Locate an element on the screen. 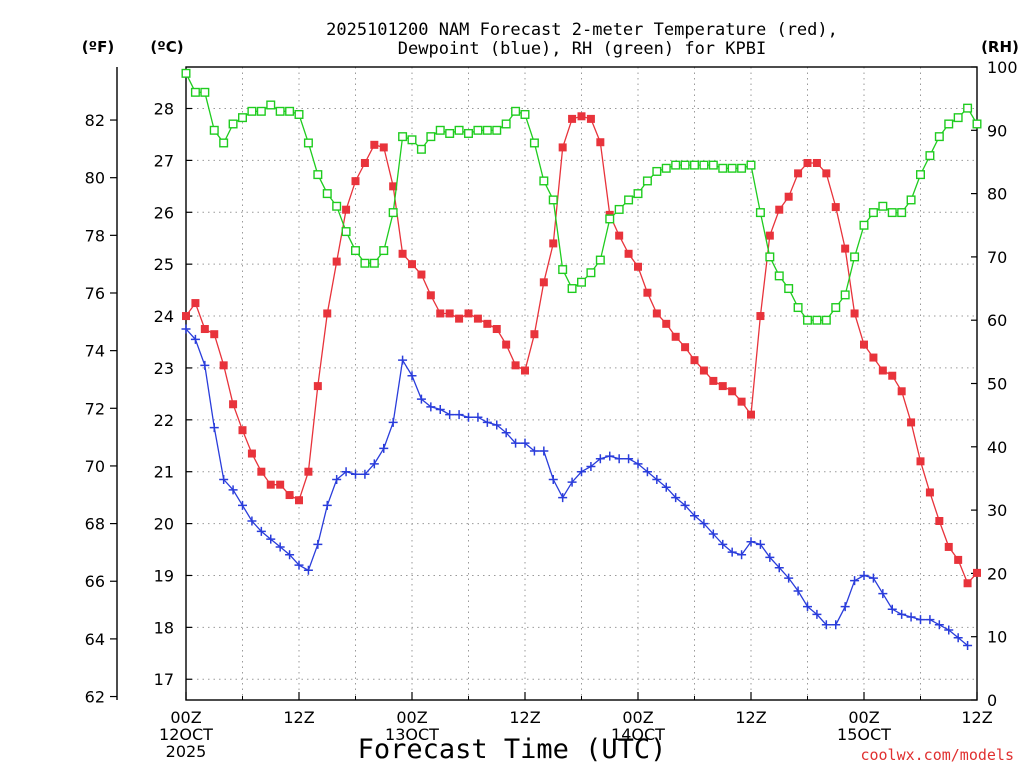 The width and height of the screenshot is (1024, 768). rh-tick-label: 20 is located at coordinates (997, 573).